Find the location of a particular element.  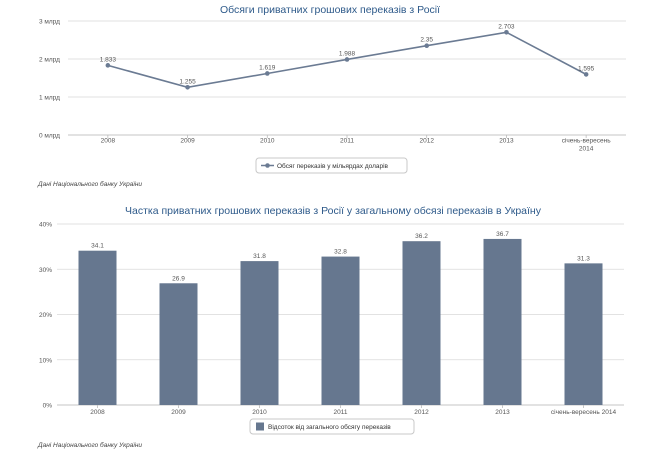

legend-label: Відсоток від загального обсягу переказів is located at coordinates (329, 427).